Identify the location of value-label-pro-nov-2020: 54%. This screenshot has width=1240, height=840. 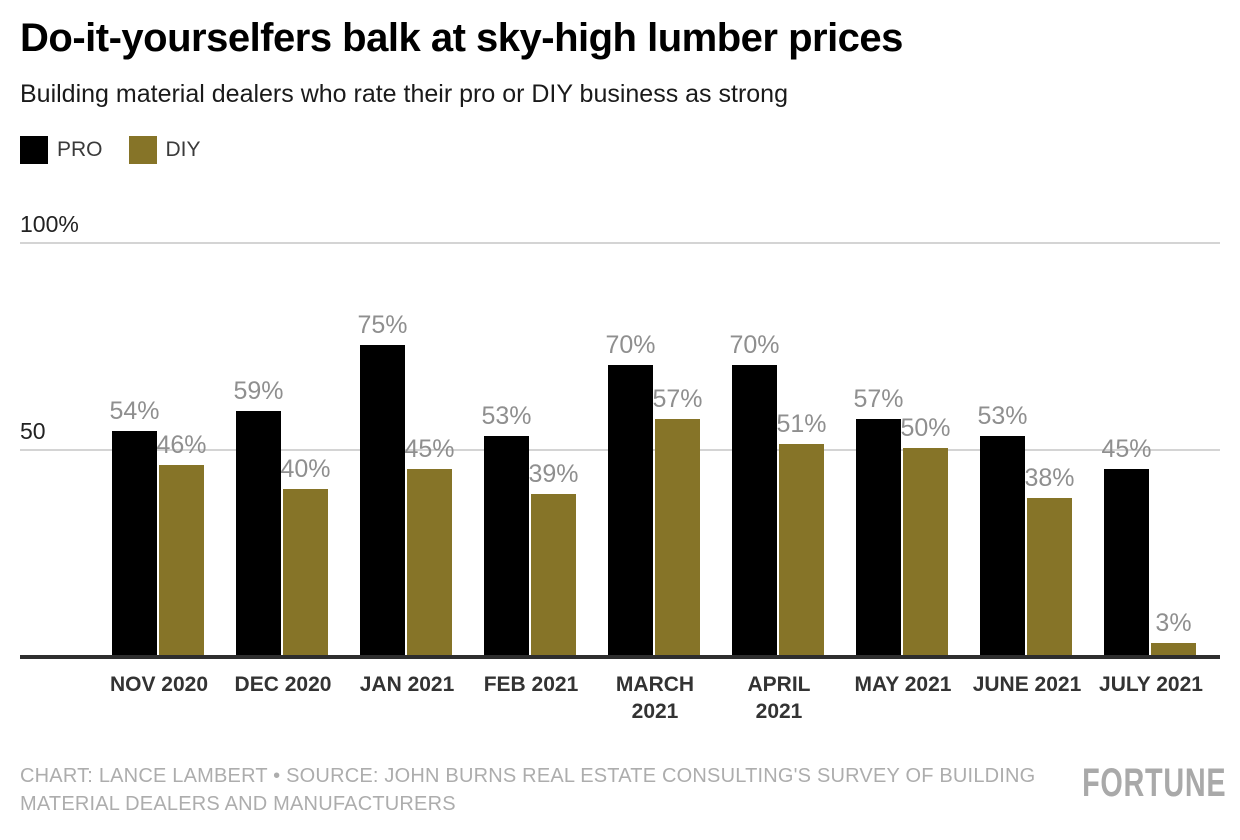
(134, 411).